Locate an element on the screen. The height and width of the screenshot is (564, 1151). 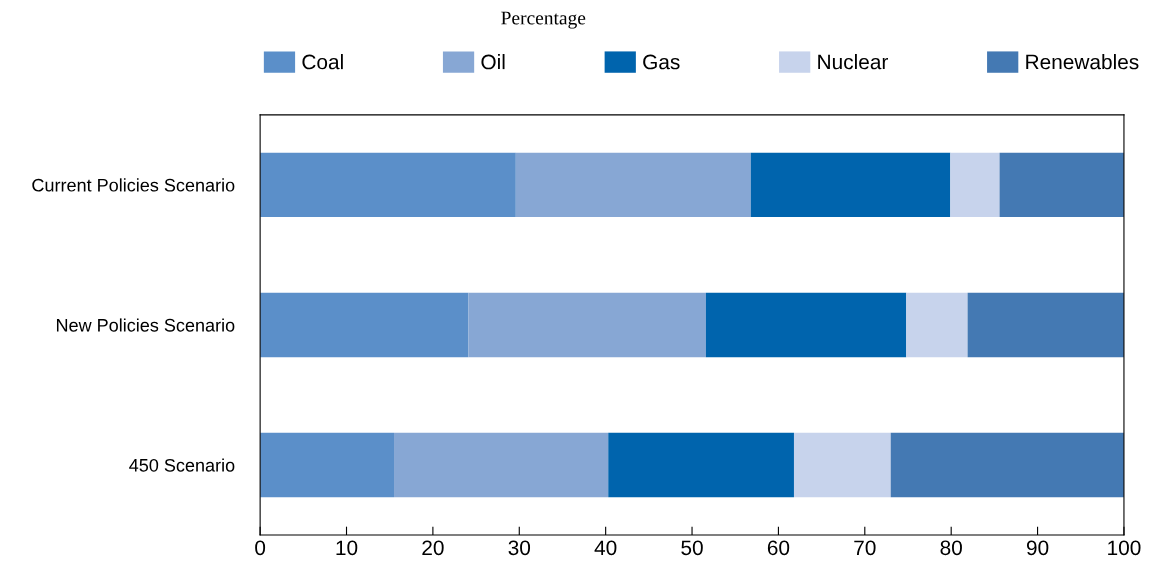
x-tick-label: 100 is located at coordinates (1124, 548).